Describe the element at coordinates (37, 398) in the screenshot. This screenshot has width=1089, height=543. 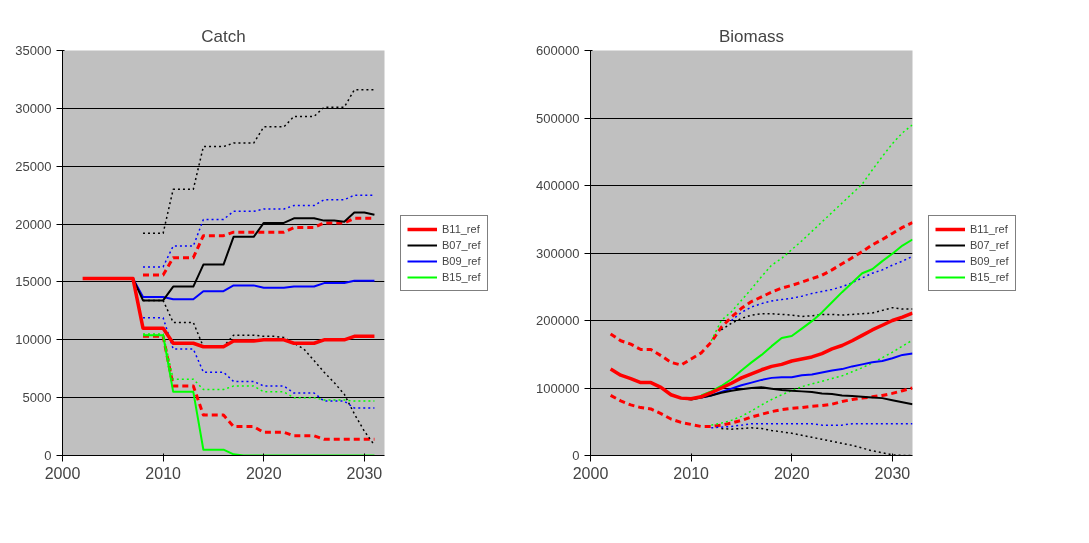
I see `y-tick-label: 5000` at that location.